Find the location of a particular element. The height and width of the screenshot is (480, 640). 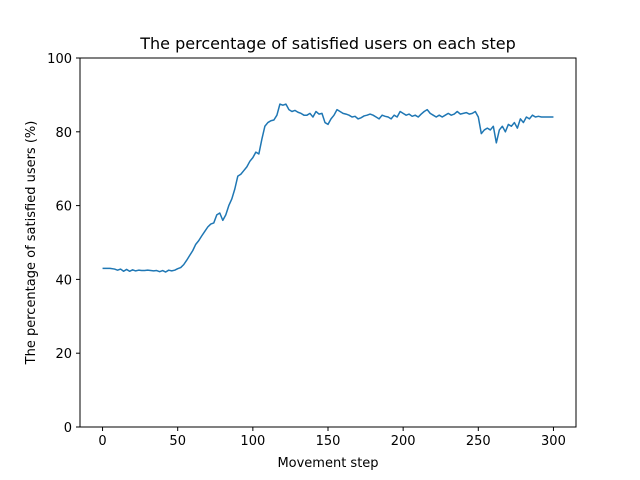

y-tick-label: 80 is located at coordinates (63, 133).